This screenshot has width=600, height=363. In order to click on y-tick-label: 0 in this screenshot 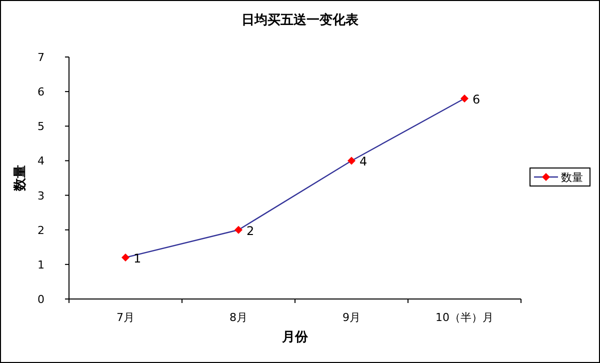, I will do `click(41, 299)`.